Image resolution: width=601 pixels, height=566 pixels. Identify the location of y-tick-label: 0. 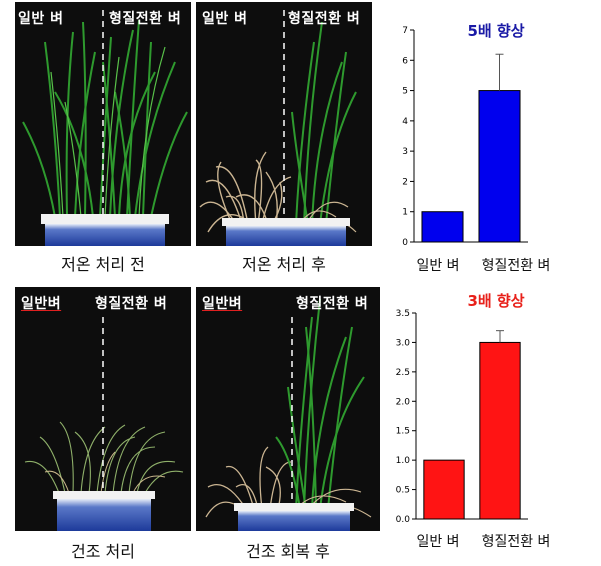
(405, 243).